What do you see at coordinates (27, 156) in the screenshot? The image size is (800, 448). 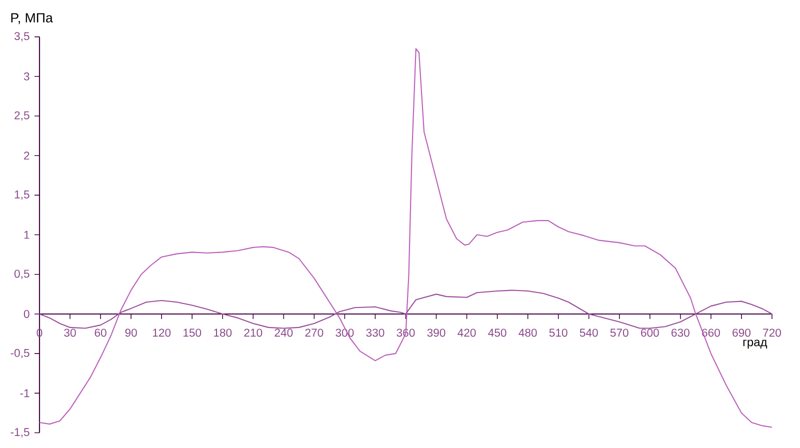 I see `y-tick-label: 2` at bounding box center [27, 156].